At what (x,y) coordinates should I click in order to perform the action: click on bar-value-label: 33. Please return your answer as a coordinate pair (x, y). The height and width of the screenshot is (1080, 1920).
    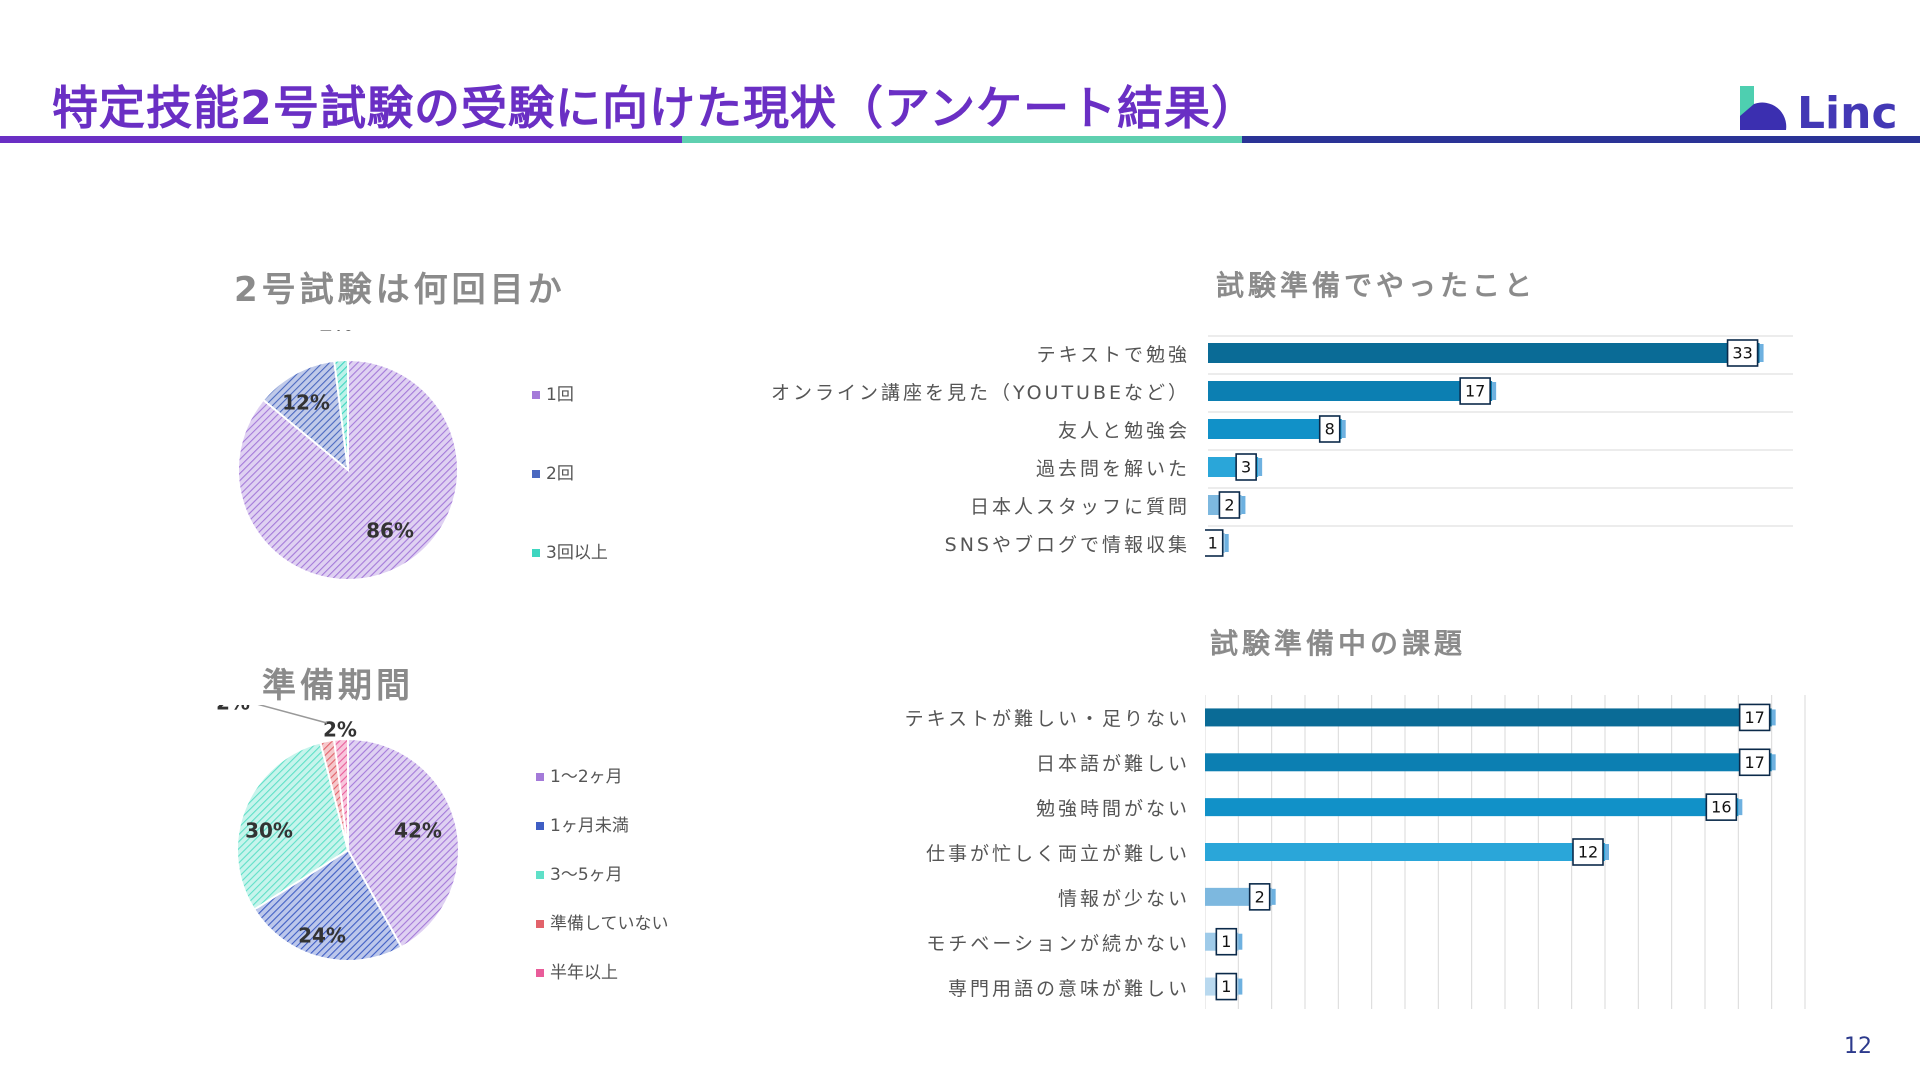
    Looking at the image, I should click on (1742, 353).